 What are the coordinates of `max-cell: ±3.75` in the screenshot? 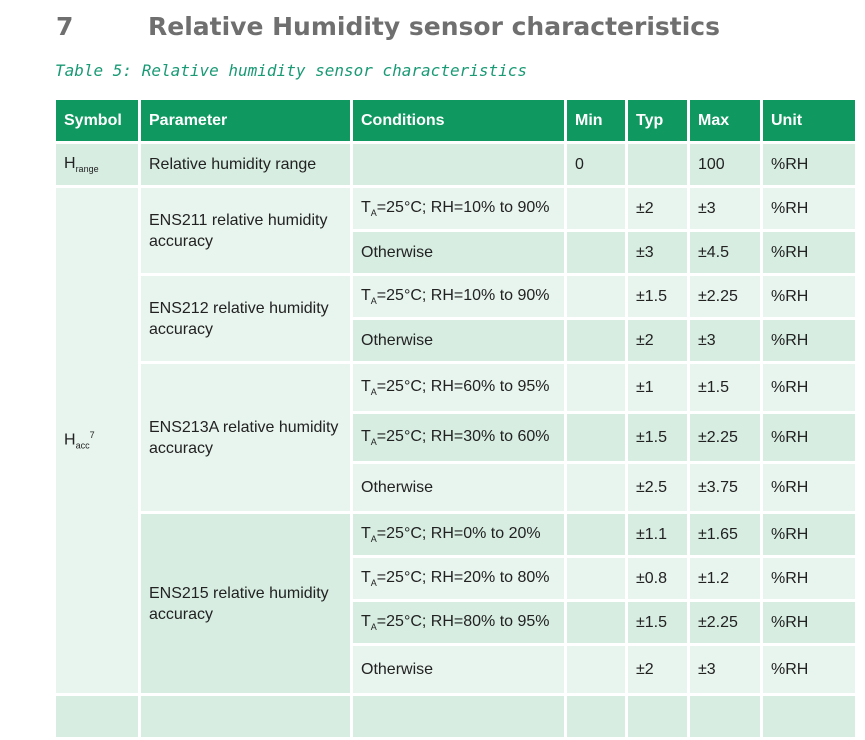 It's located at (725, 487).